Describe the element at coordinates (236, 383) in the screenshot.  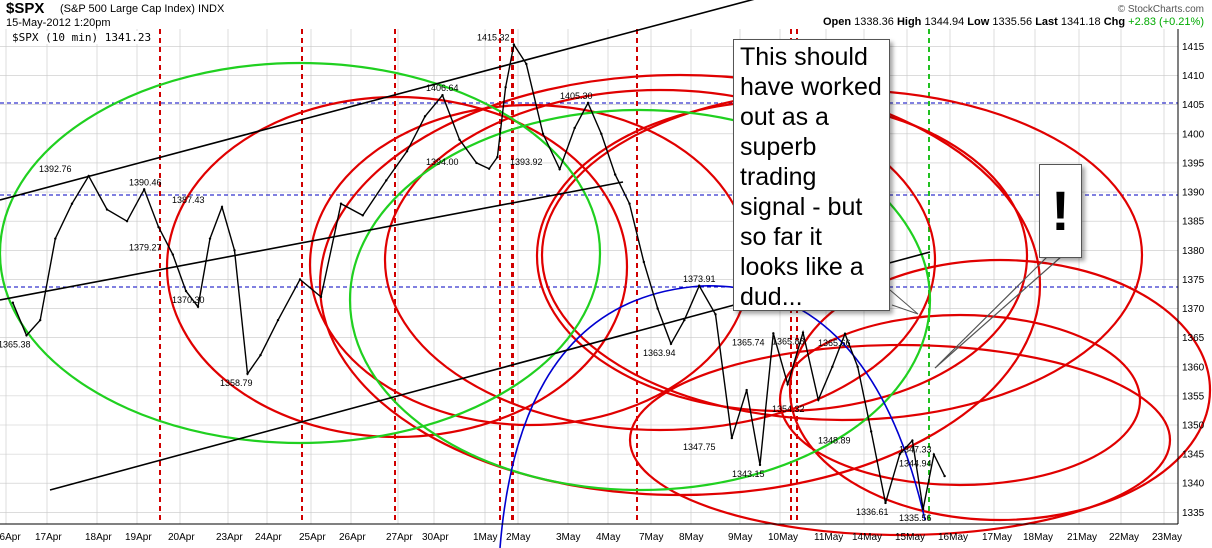
I see `price-label: 1358.79` at that location.